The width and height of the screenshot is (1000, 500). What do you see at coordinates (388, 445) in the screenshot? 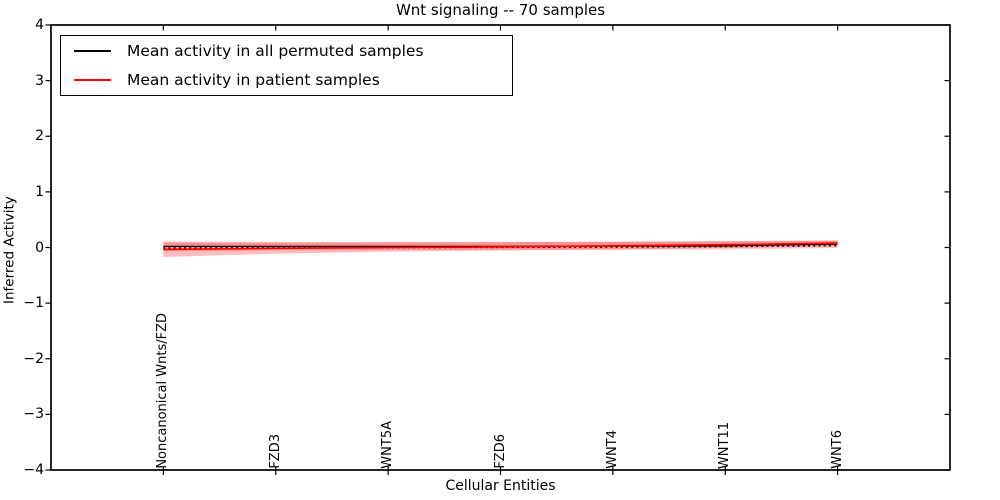
I see `x-tick-label: WNT5A` at bounding box center [388, 445].